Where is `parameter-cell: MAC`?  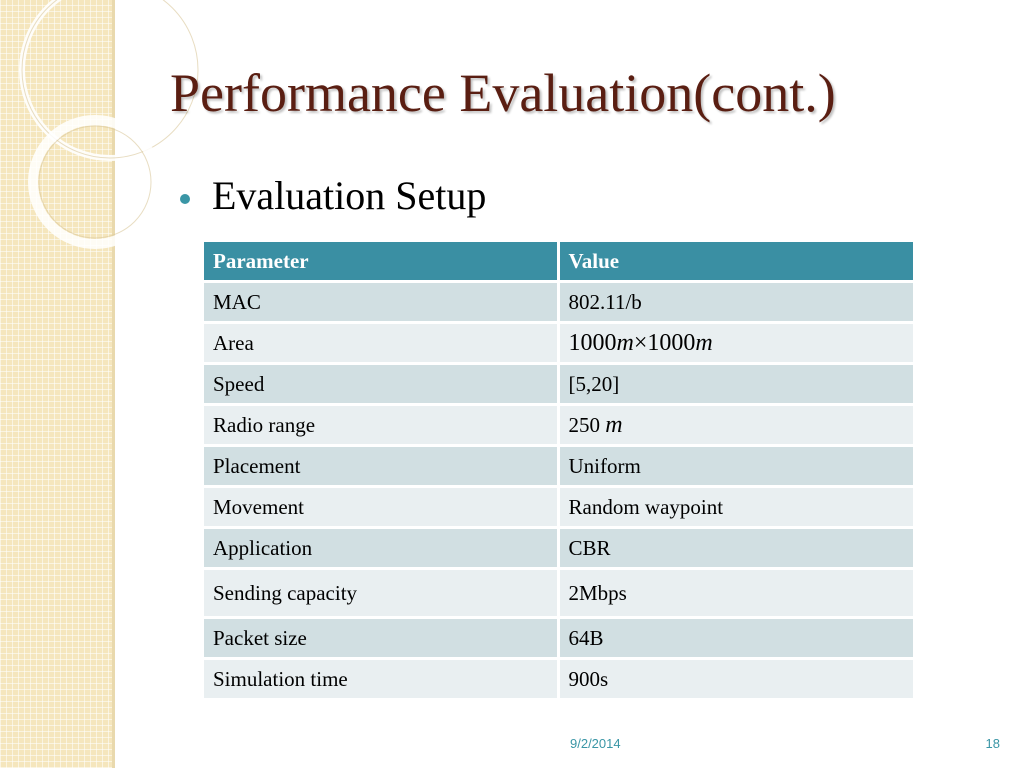 parameter-cell: MAC is located at coordinates (382, 302).